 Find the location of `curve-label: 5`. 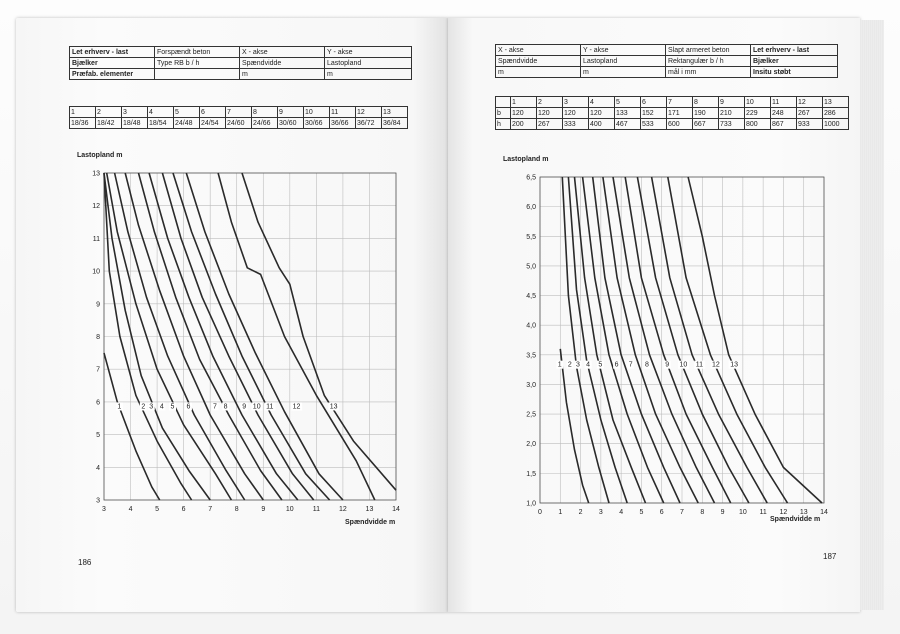

curve-label: 5 is located at coordinates (173, 406).